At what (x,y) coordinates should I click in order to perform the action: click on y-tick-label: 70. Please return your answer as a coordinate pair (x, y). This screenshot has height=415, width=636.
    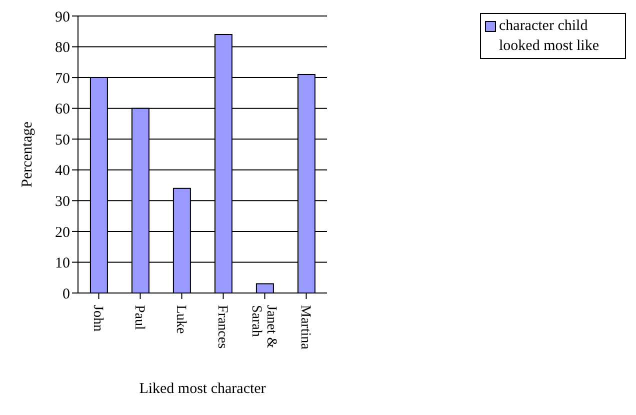
    Looking at the image, I should click on (62, 78).